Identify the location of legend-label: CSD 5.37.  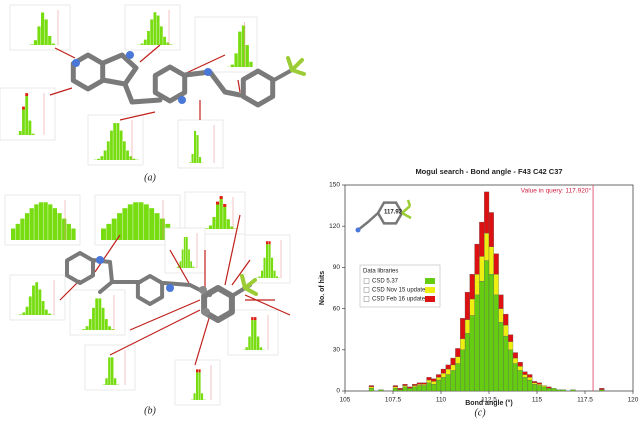
(385, 282).